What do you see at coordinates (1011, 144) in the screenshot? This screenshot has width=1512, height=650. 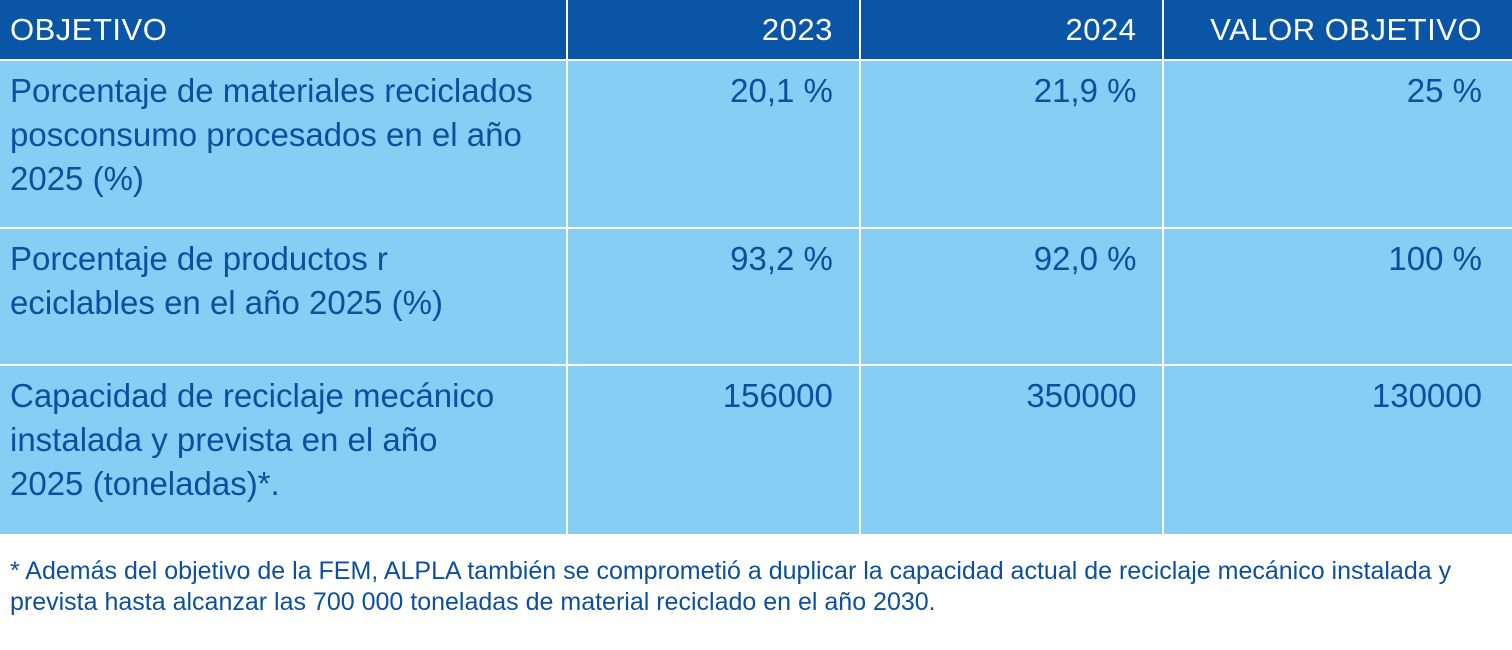 I see `row-value-2024: 21,9 %` at bounding box center [1011, 144].